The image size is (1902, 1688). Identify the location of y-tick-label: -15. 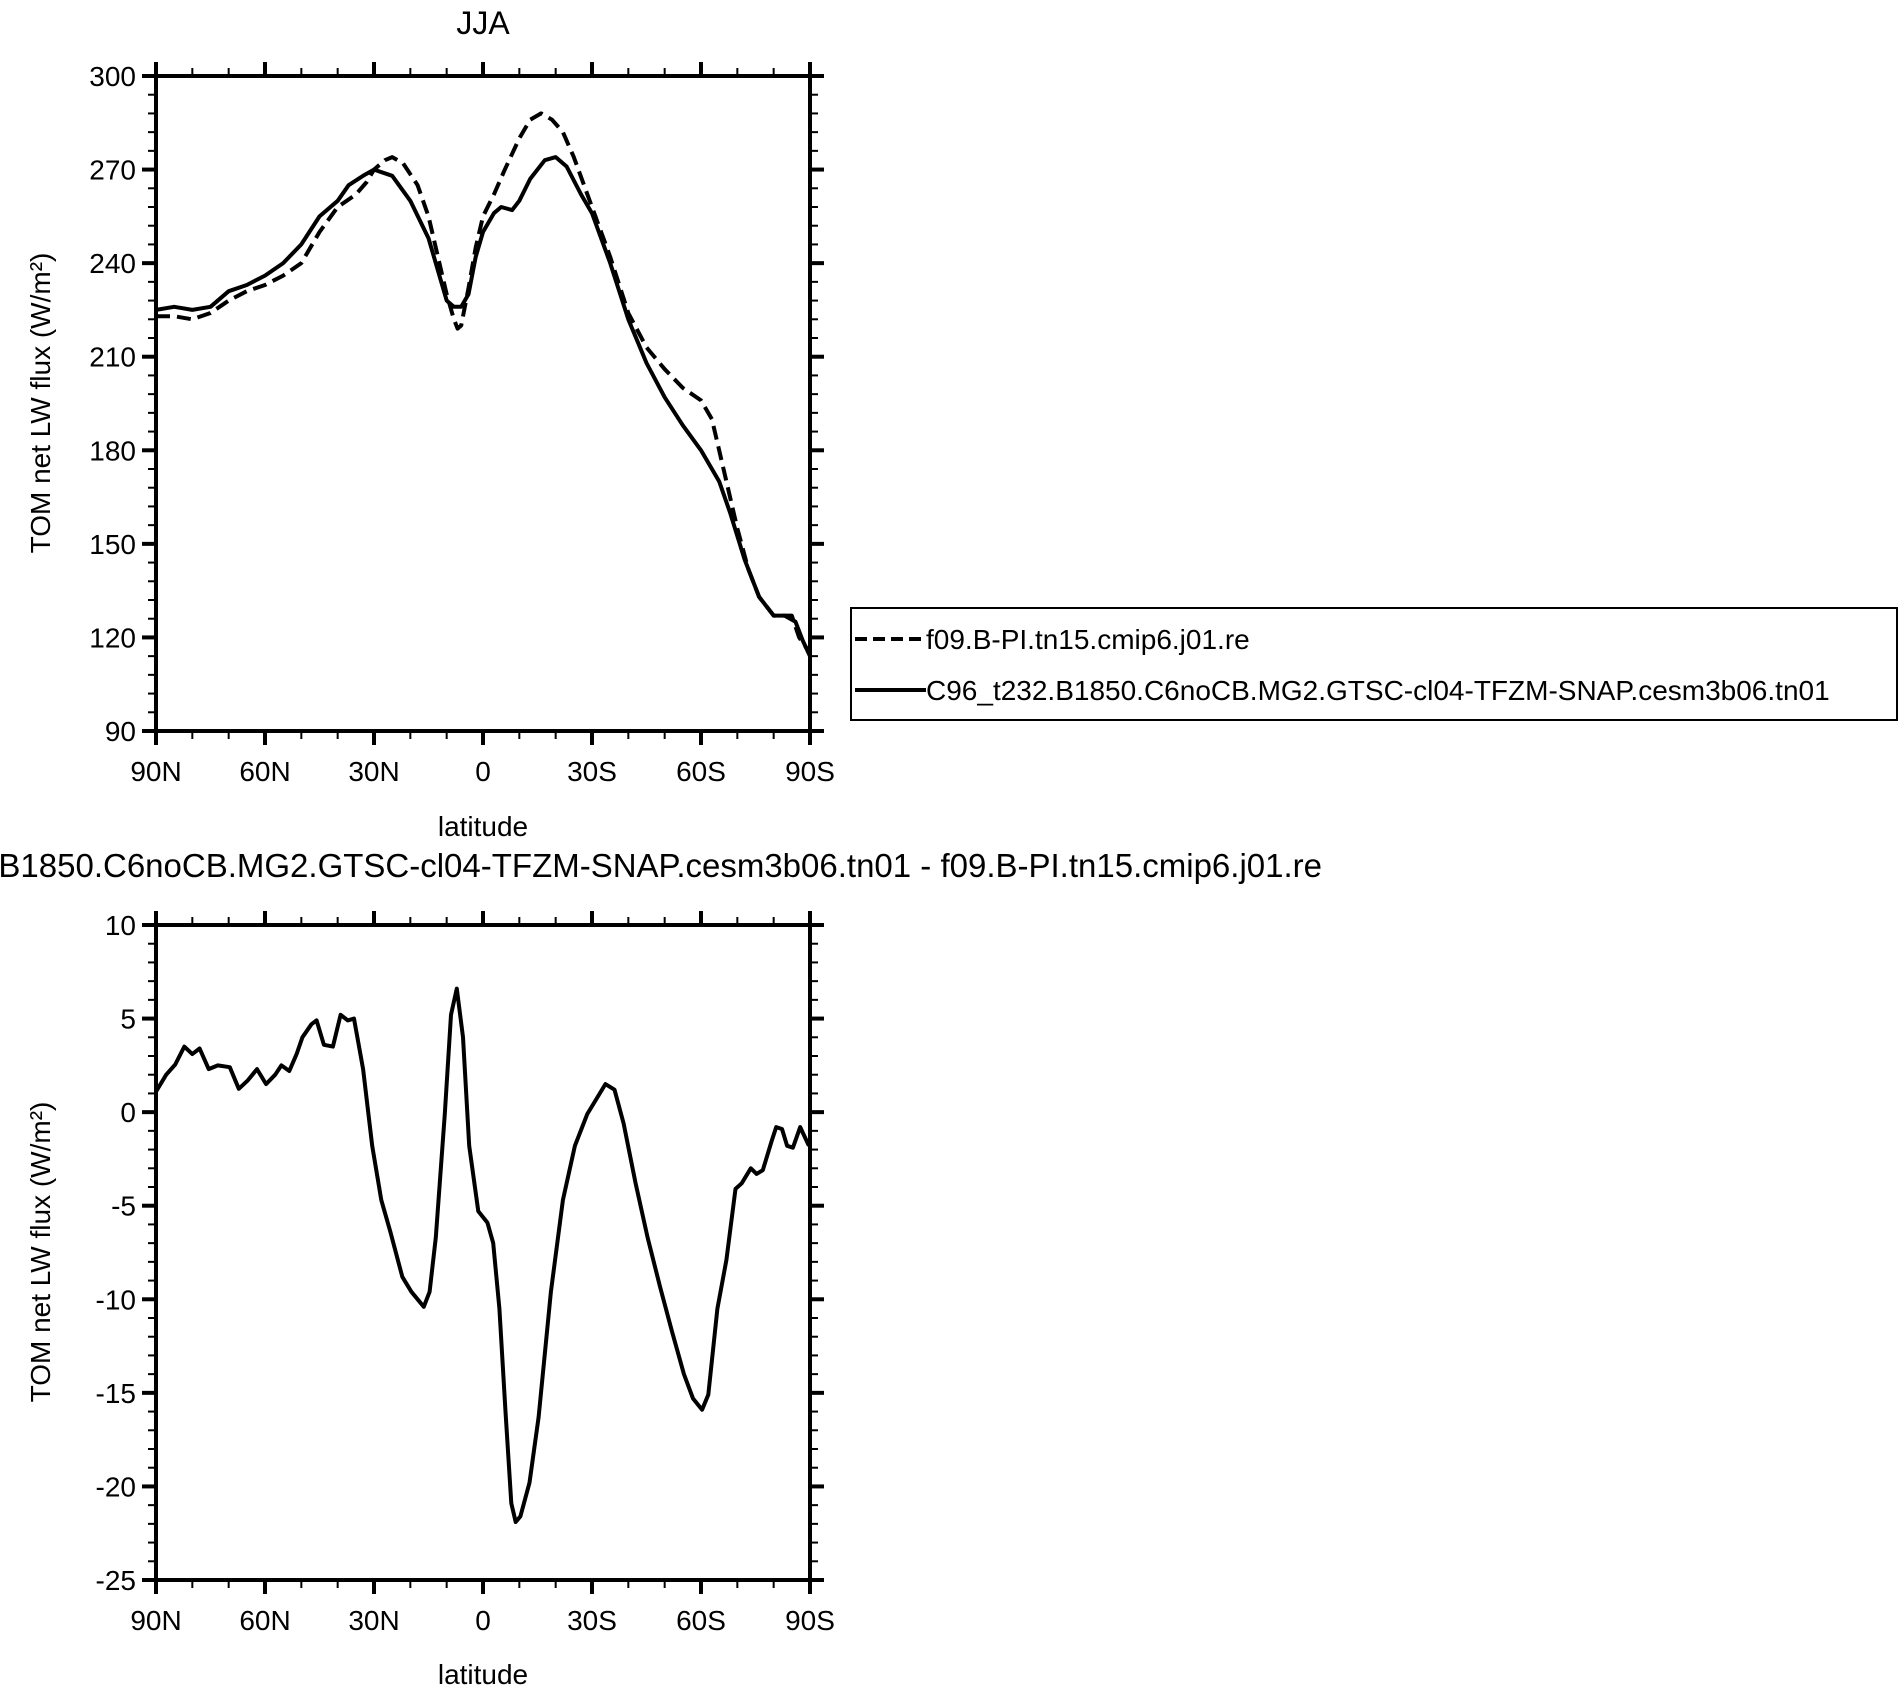
(116, 1393).